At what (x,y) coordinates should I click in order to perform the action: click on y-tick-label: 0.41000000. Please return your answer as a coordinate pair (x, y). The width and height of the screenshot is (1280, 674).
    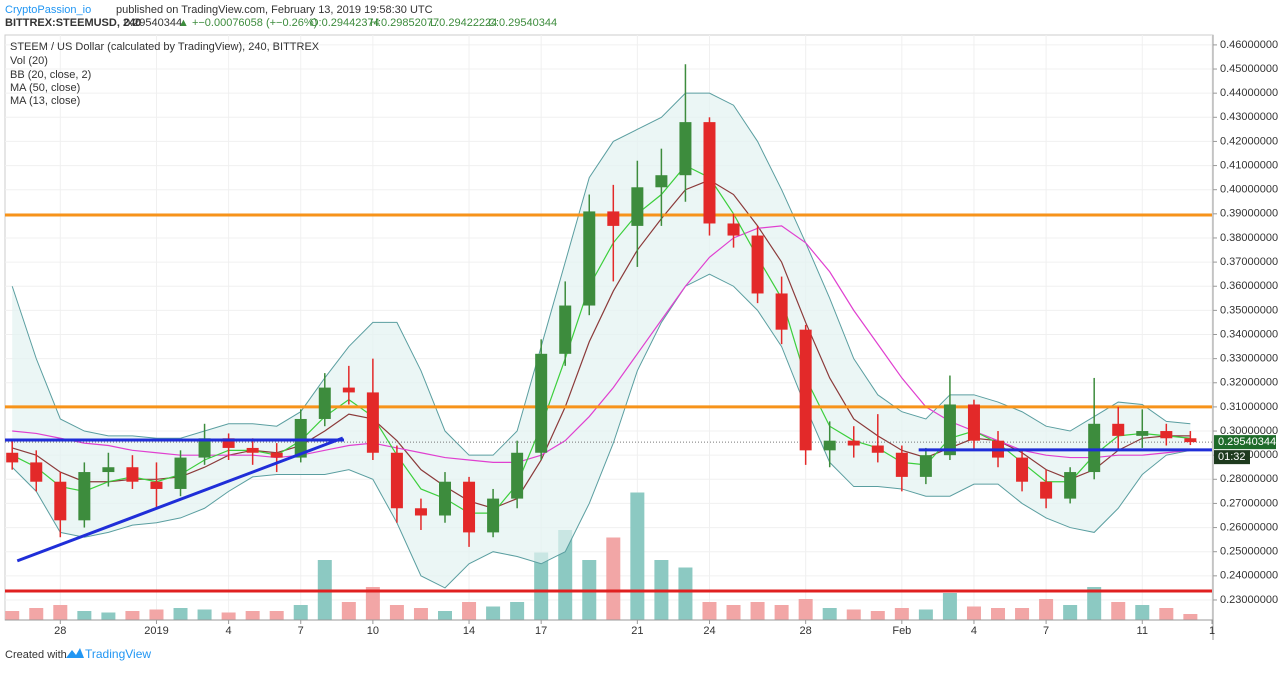
    Looking at the image, I should click on (1249, 165).